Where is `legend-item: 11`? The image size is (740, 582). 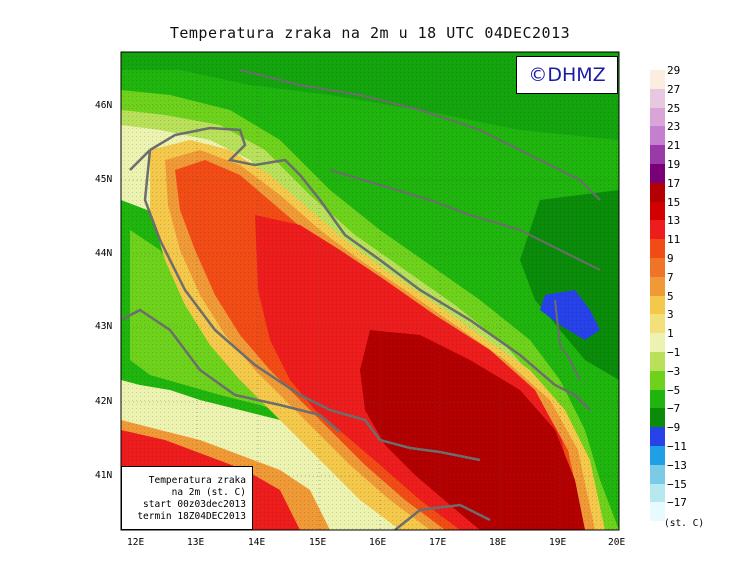 legend-item: 11 is located at coordinates (695, 245).